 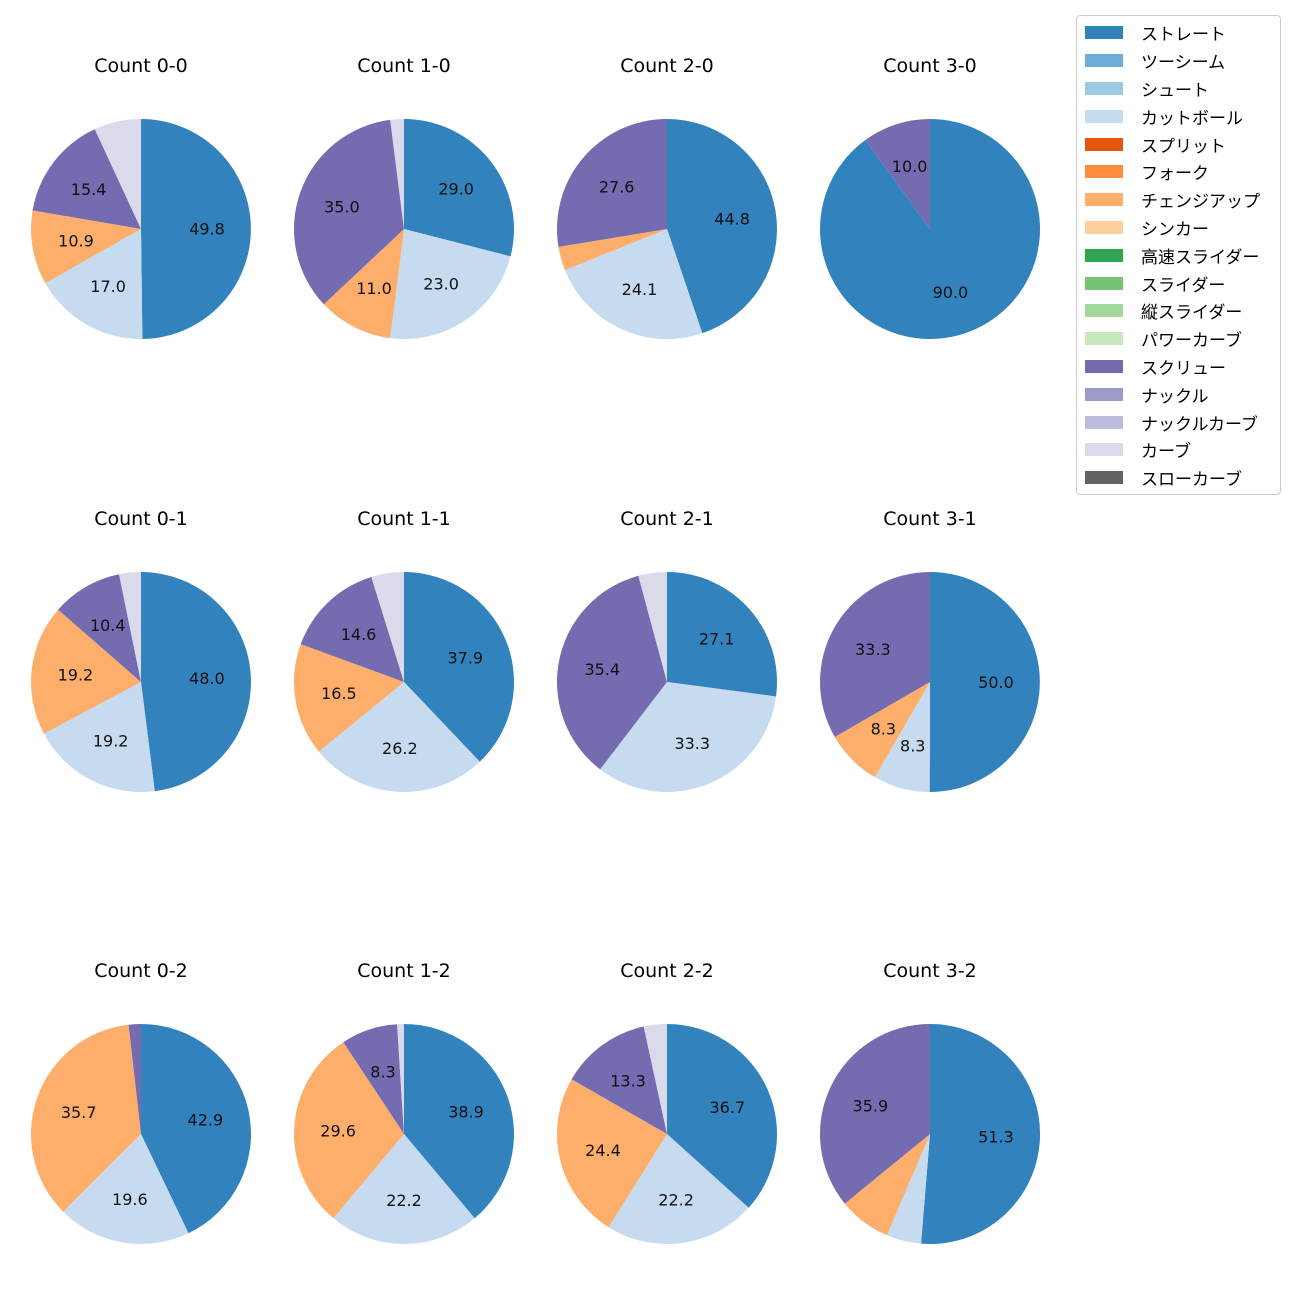 I want to click on legend-label: スクリュー, so click(x=1183, y=368).